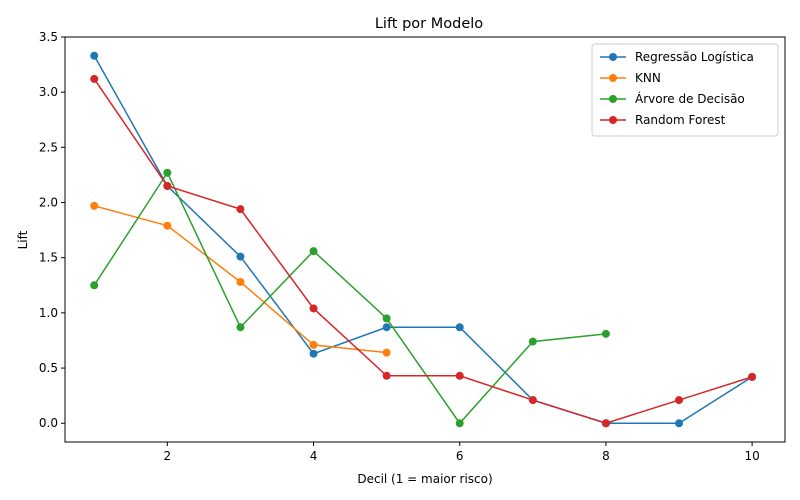 The image size is (800, 500). What do you see at coordinates (52, 230) in the screenshot?
I see `y-axis: 0.0 0.5 1.0 1.5 2.0 2.5 3.0 3.5` at bounding box center [52, 230].